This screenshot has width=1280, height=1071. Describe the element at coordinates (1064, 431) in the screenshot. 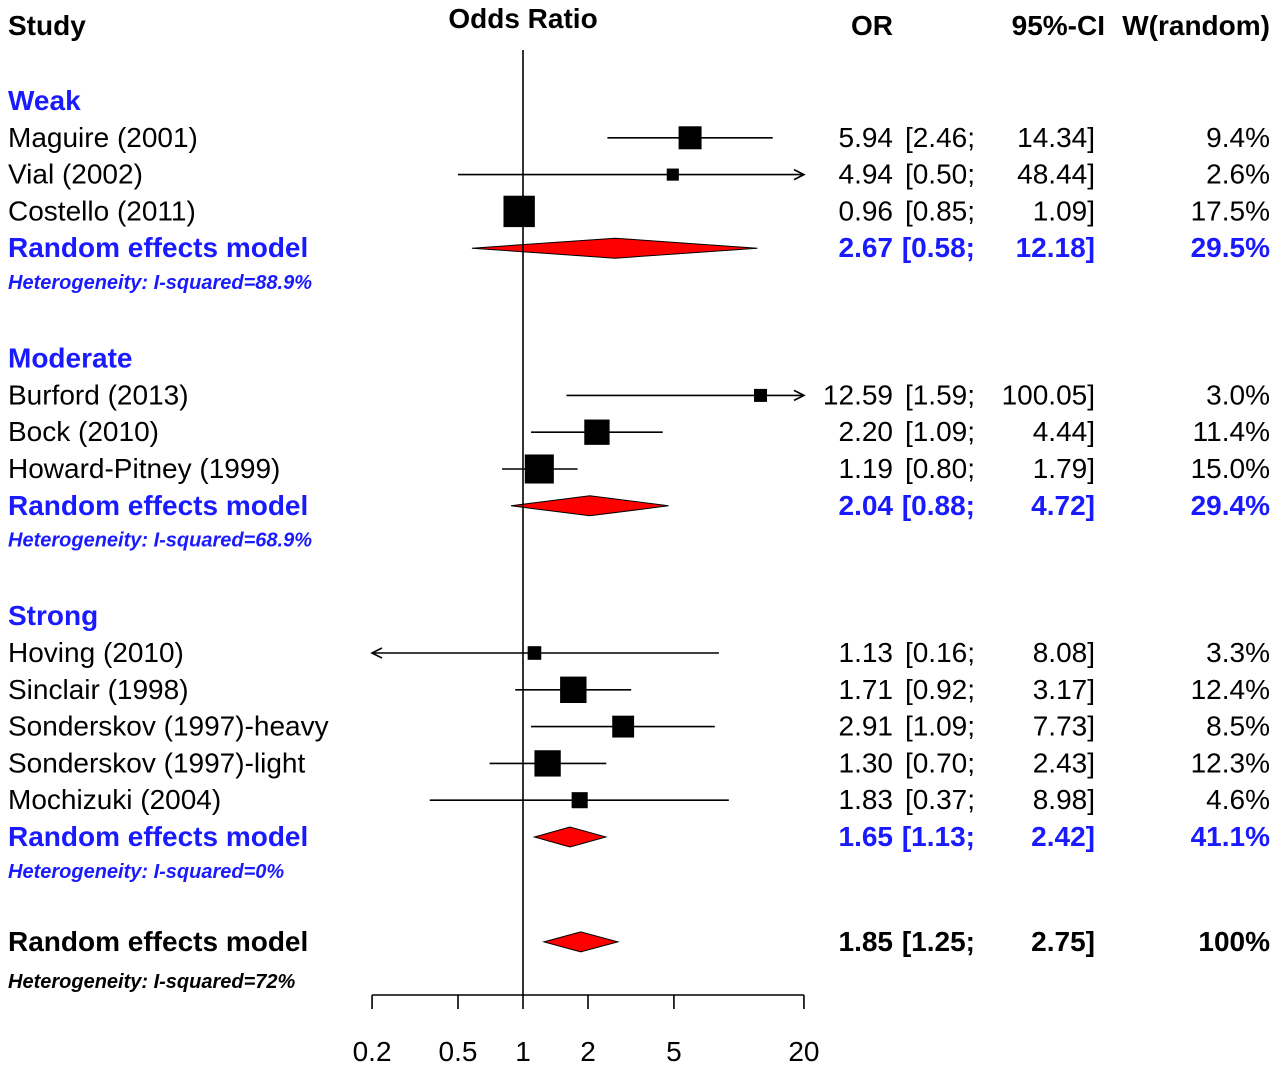

I see `study-ci-upper: 4.44]` at that location.